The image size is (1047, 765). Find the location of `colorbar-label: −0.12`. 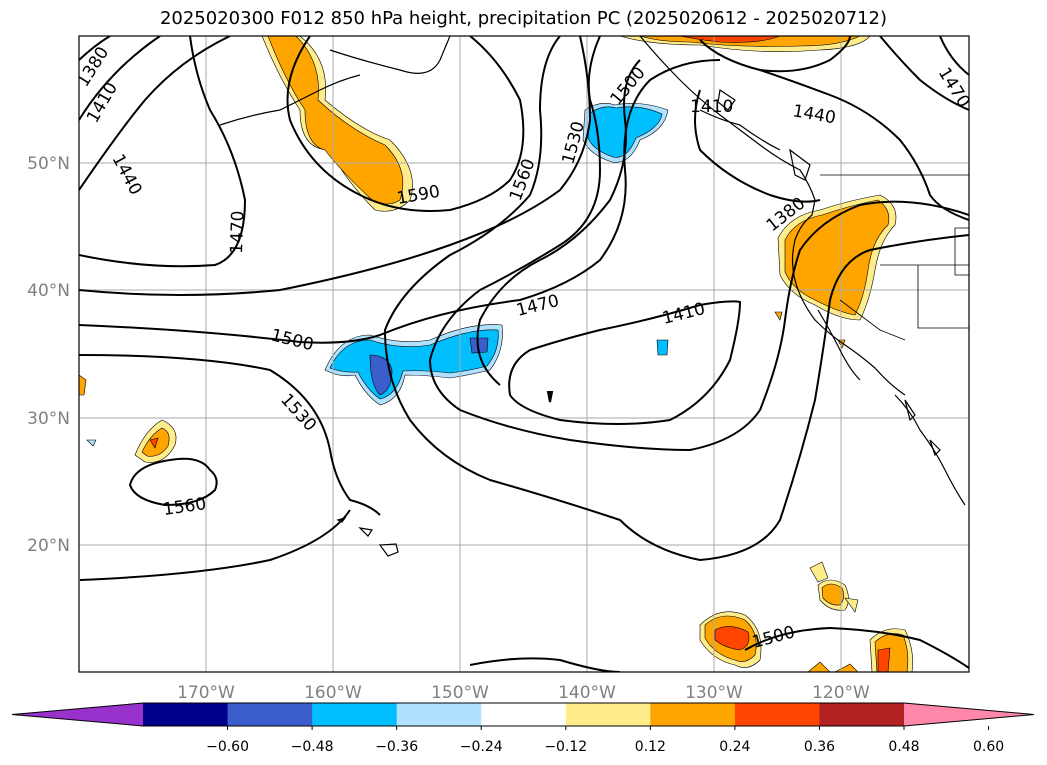

colorbar-label: −0.12 is located at coordinates (565, 747).